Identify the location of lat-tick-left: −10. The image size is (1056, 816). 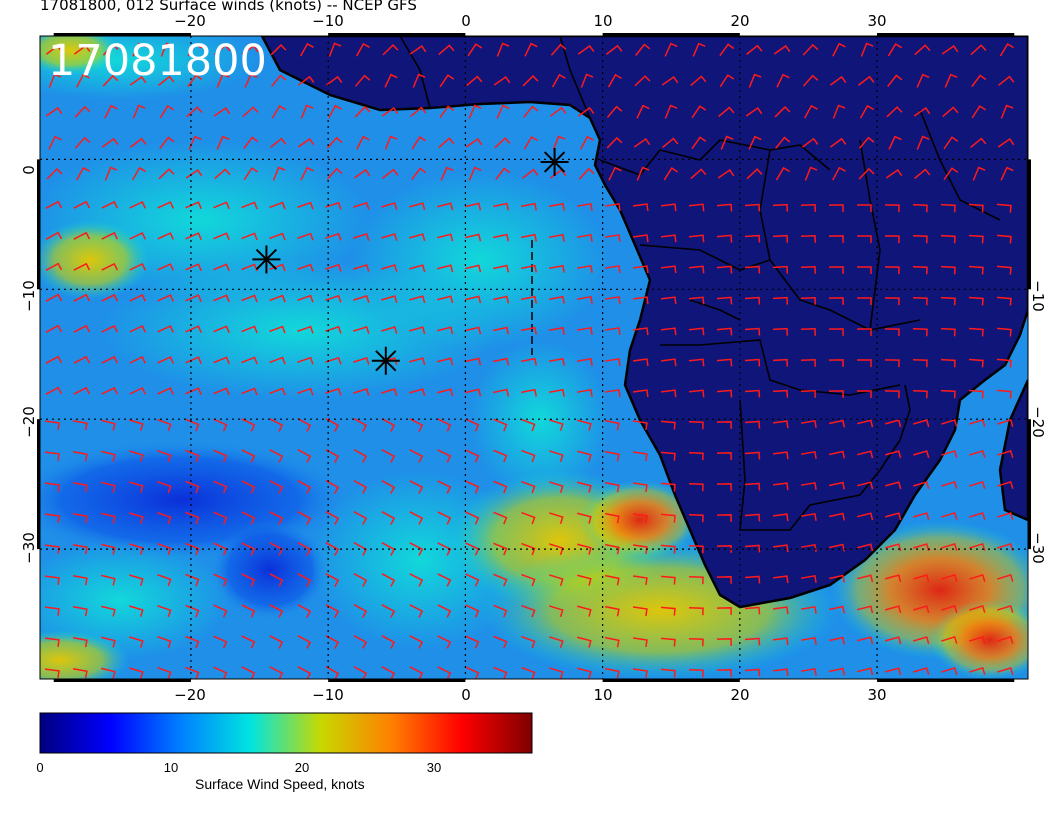
(29, 296).